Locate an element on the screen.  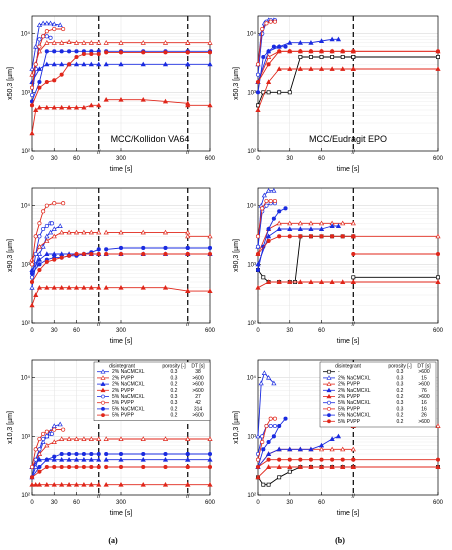
y-tick-label: 10³ is located at coordinates (251, 265).